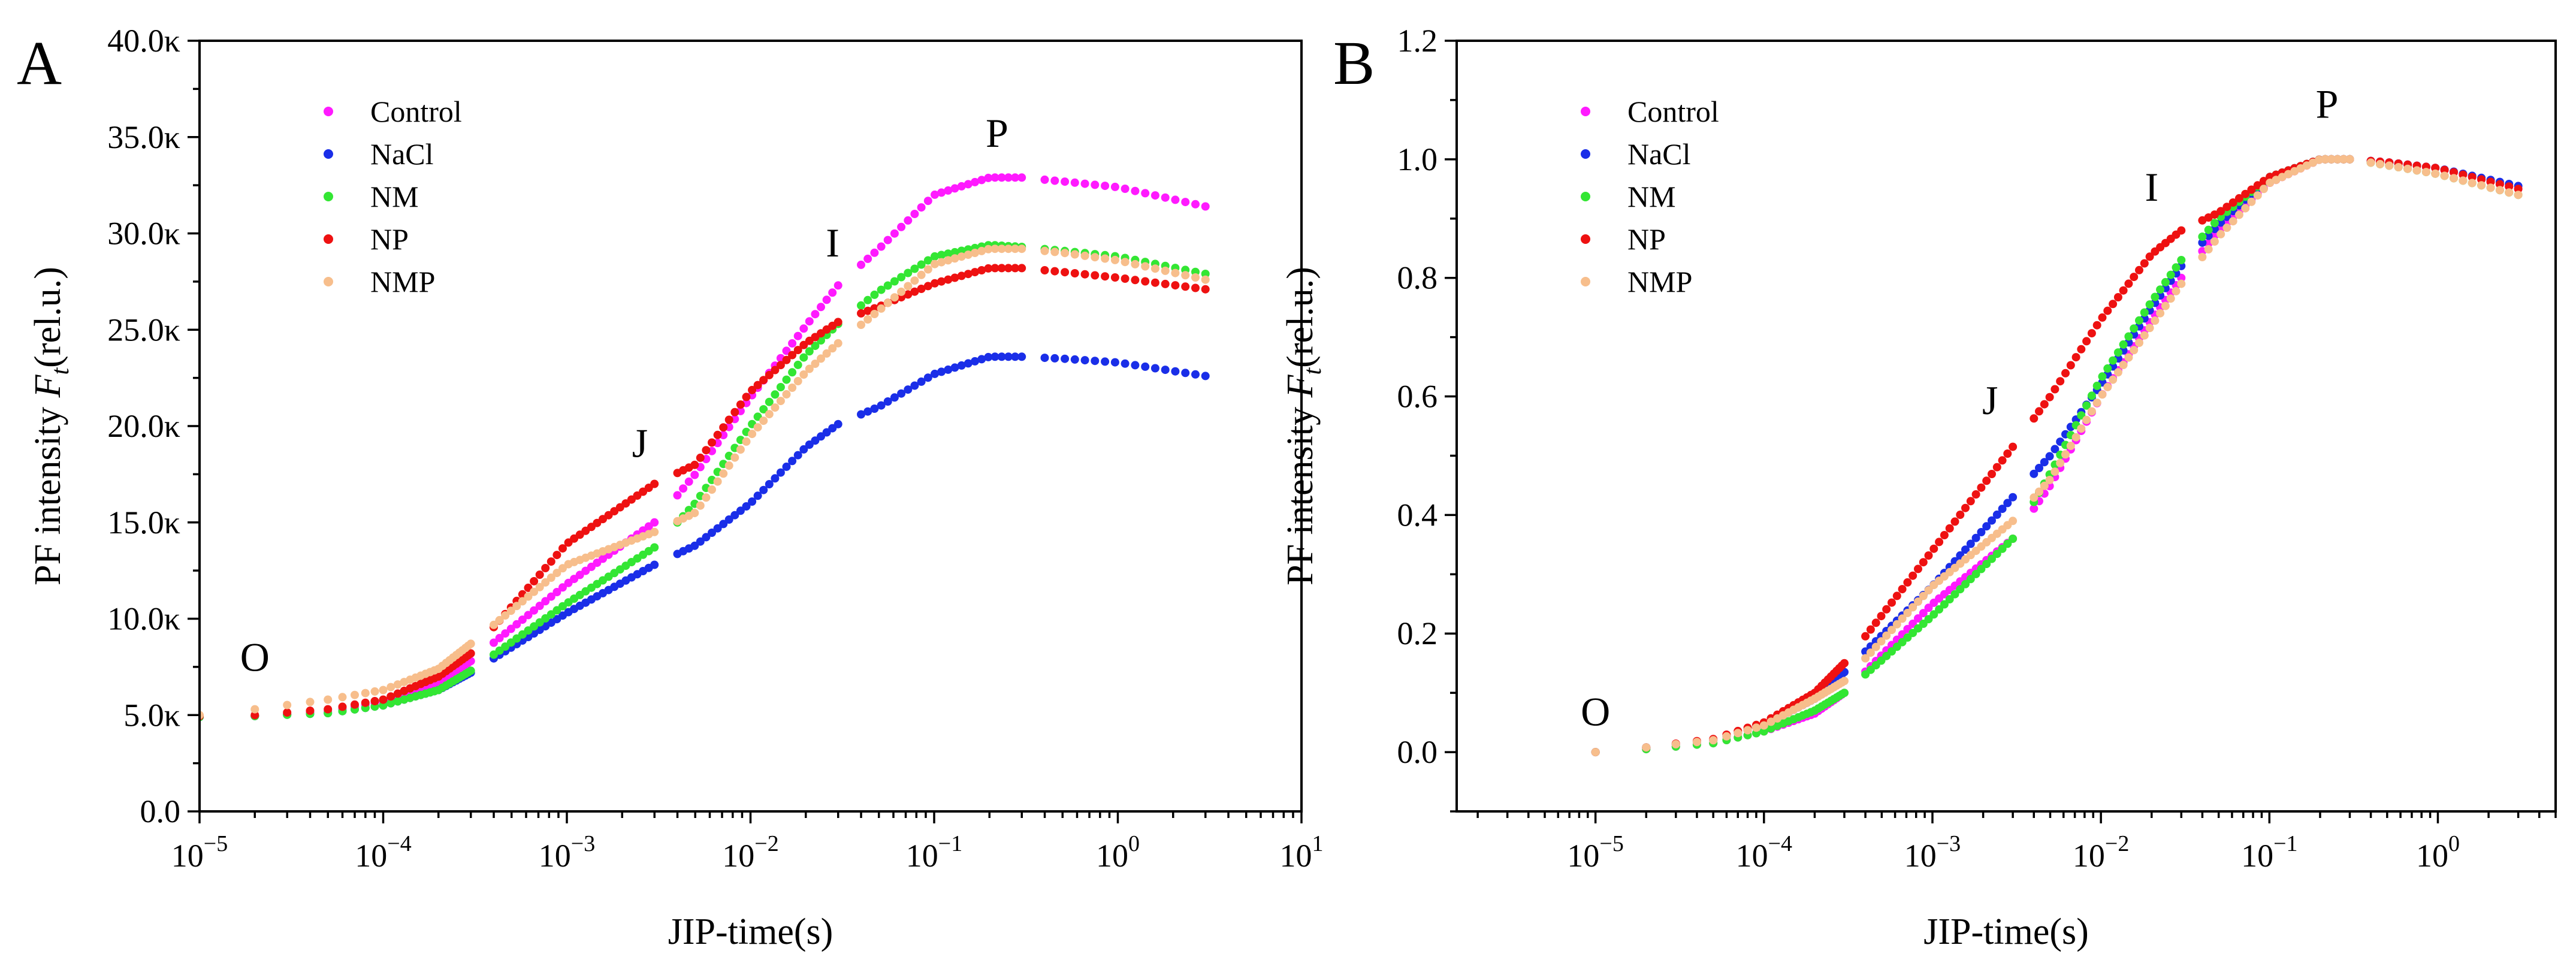 The height and width of the screenshot is (966, 2576). I want to click on y-tick-label: 10.0κ, so click(144, 619).